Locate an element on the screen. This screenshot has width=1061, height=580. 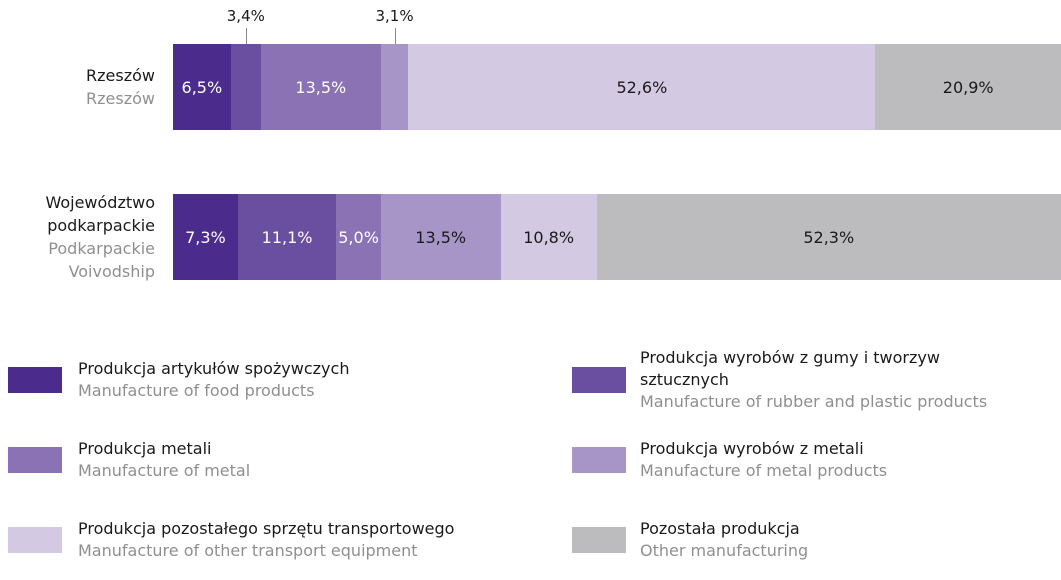
category-label: Rzeszów Rzeszów is located at coordinates (80, 87).